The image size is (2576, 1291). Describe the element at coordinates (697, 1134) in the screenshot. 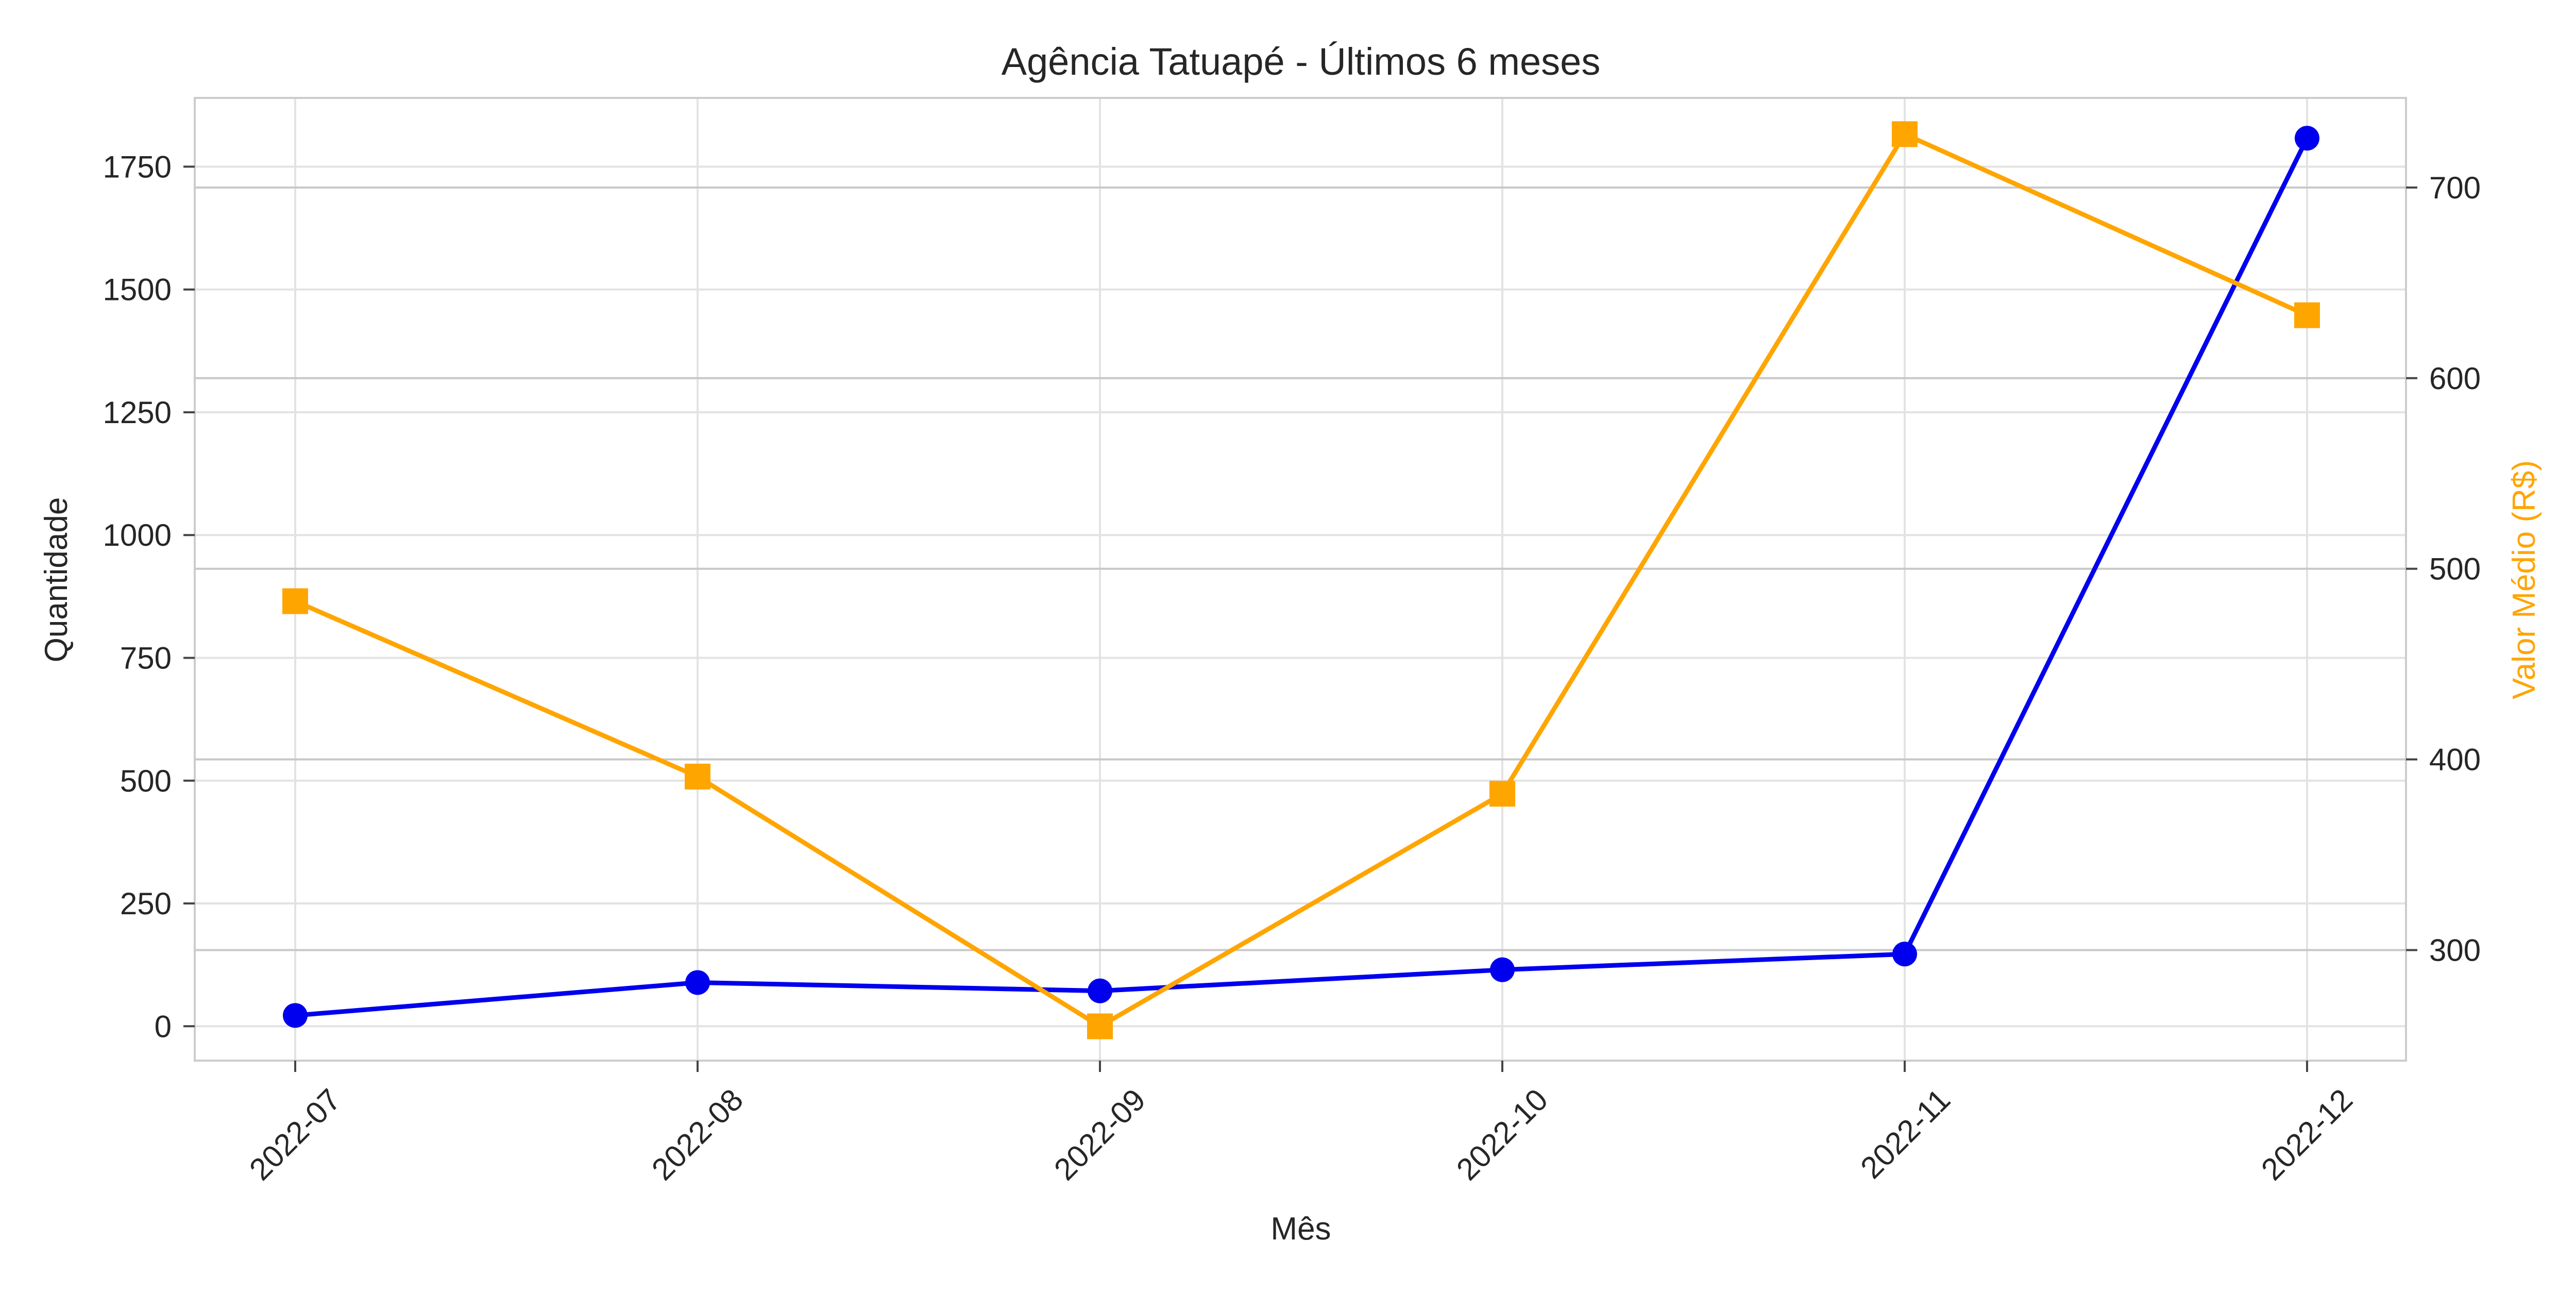

I see `x-tick-label: 2022-08` at that location.